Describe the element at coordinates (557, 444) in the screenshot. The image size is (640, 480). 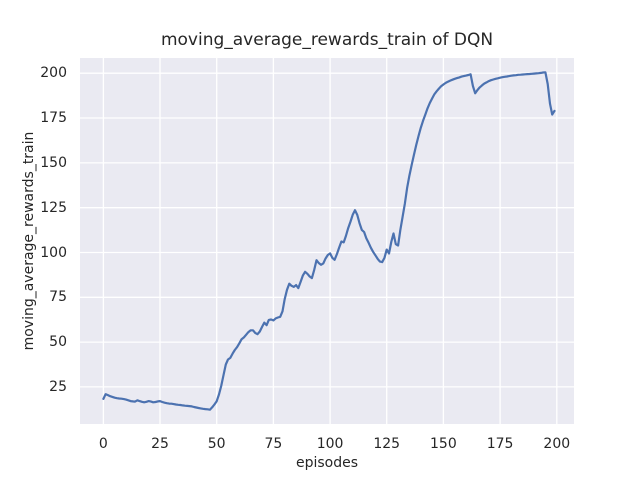
I see `x-tick-label: 200` at that location.